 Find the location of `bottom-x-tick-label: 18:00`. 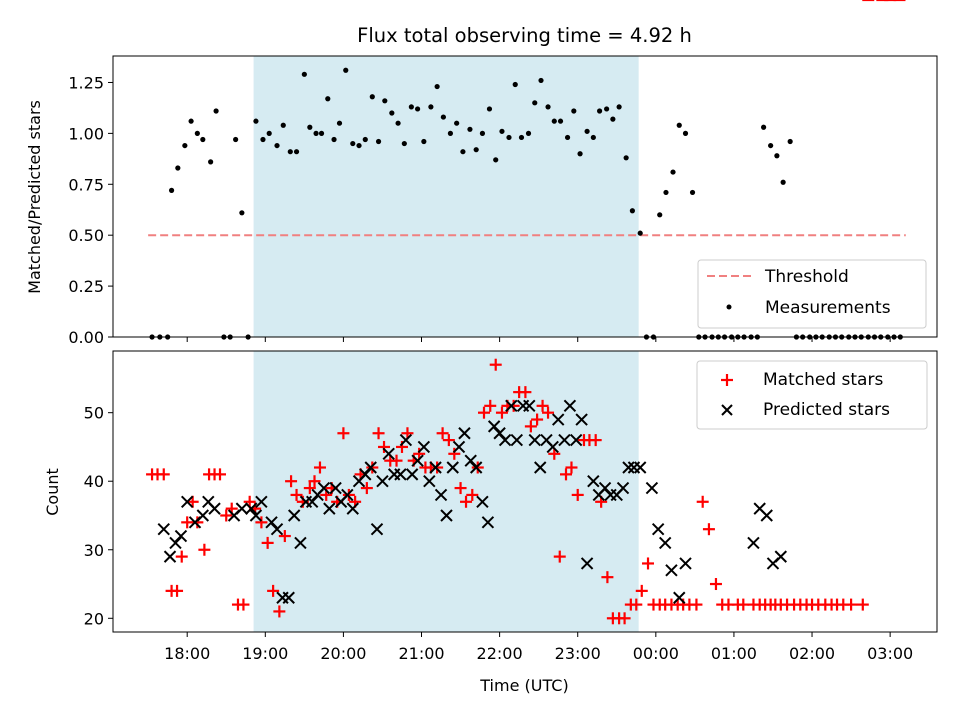

bottom-x-tick-label: 18:00 is located at coordinates (187, 653).